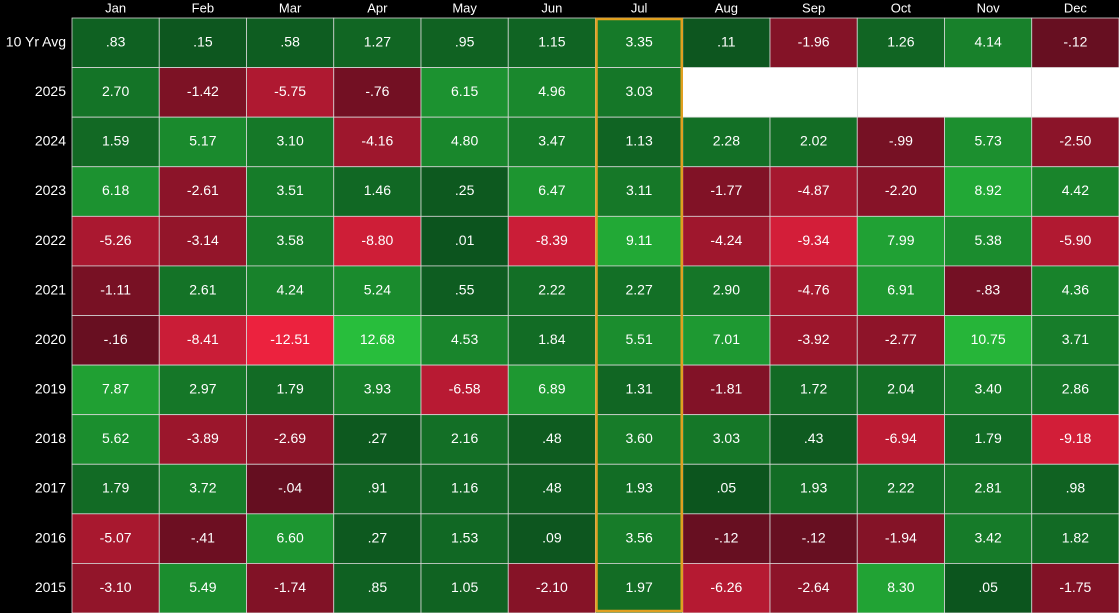 This screenshot has height=613, width=1119. I want to click on cell-label: 6.60, so click(290, 537).